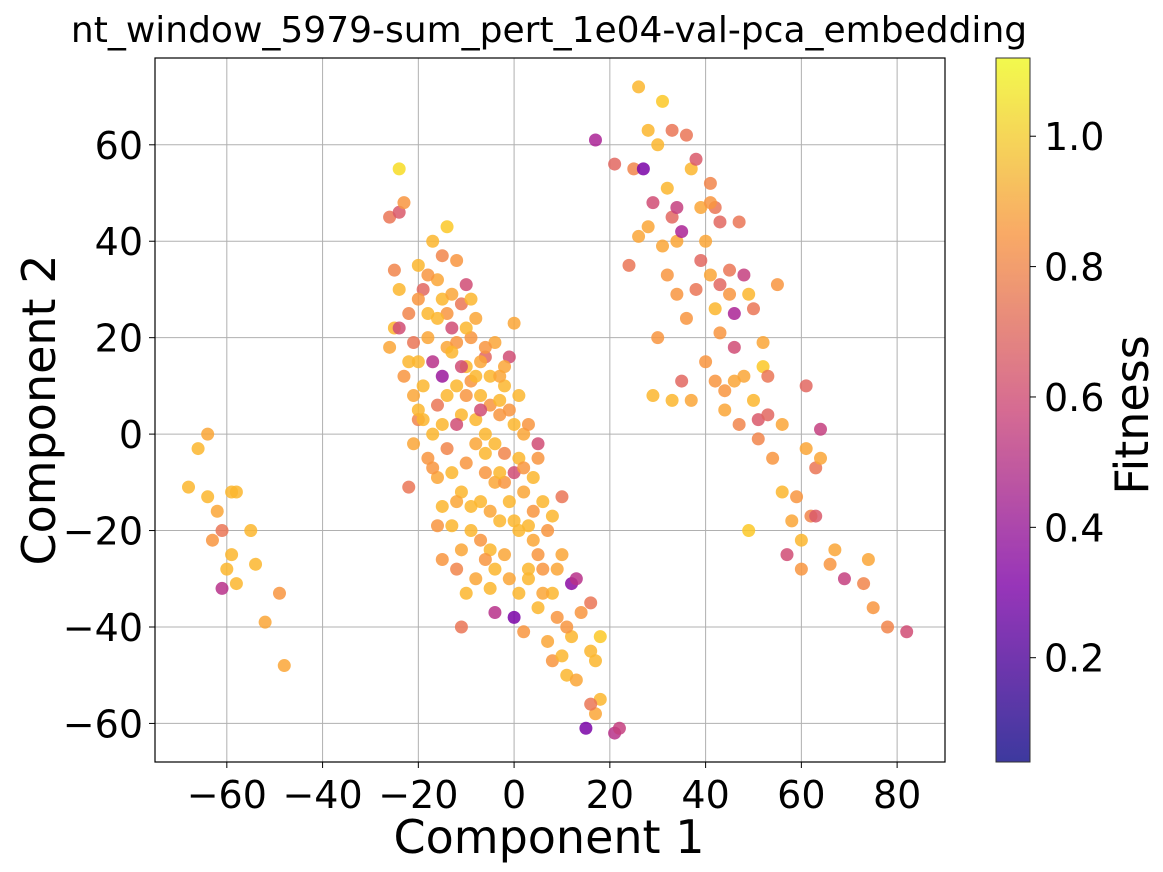 This screenshot has width=1163, height=872. Describe the element at coordinates (514, 795) in the screenshot. I see `x-tick-label: 0` at that location.